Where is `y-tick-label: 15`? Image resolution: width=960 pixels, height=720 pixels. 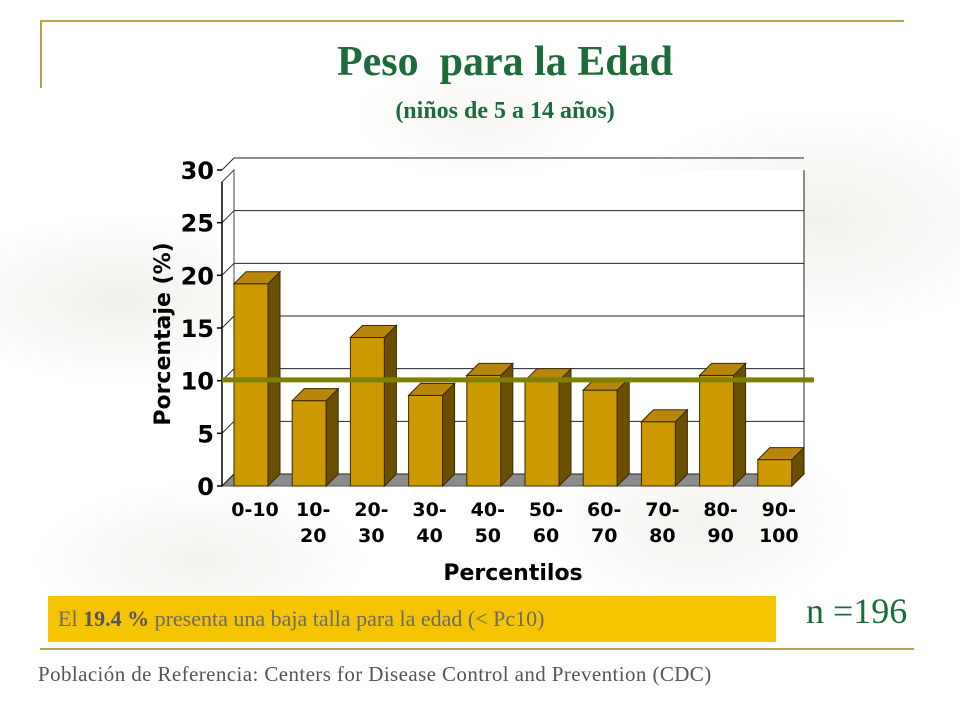
y-tick-label: 15 is located at coordinates (197, 329).